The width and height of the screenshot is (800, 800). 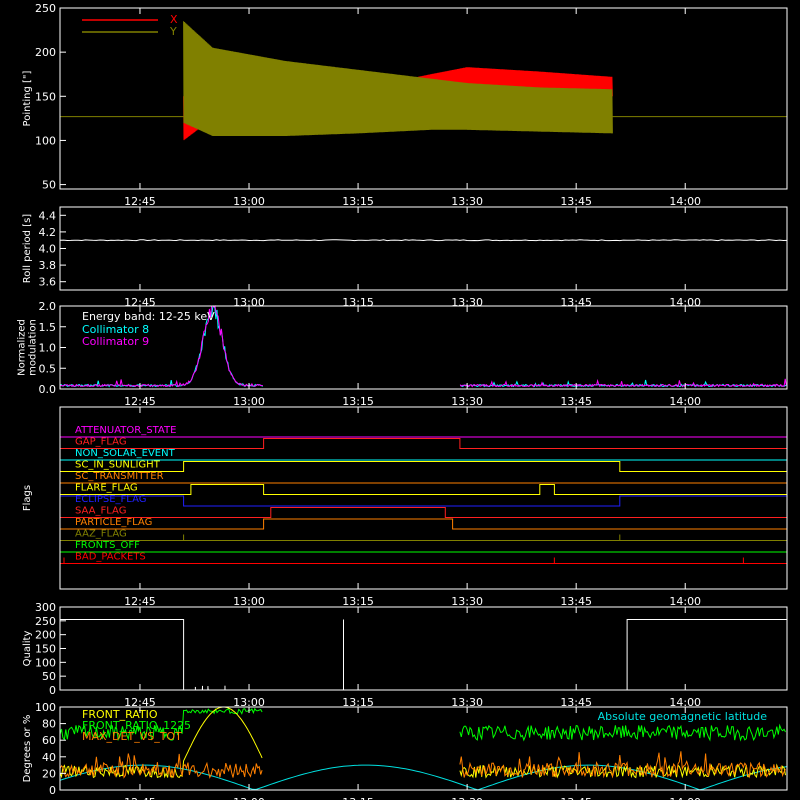 What do you see at coordinates (358, 702) in the screenshot?
I see `panel-4-xtick-label-2: 13:15` at bounding box center [358, 702].